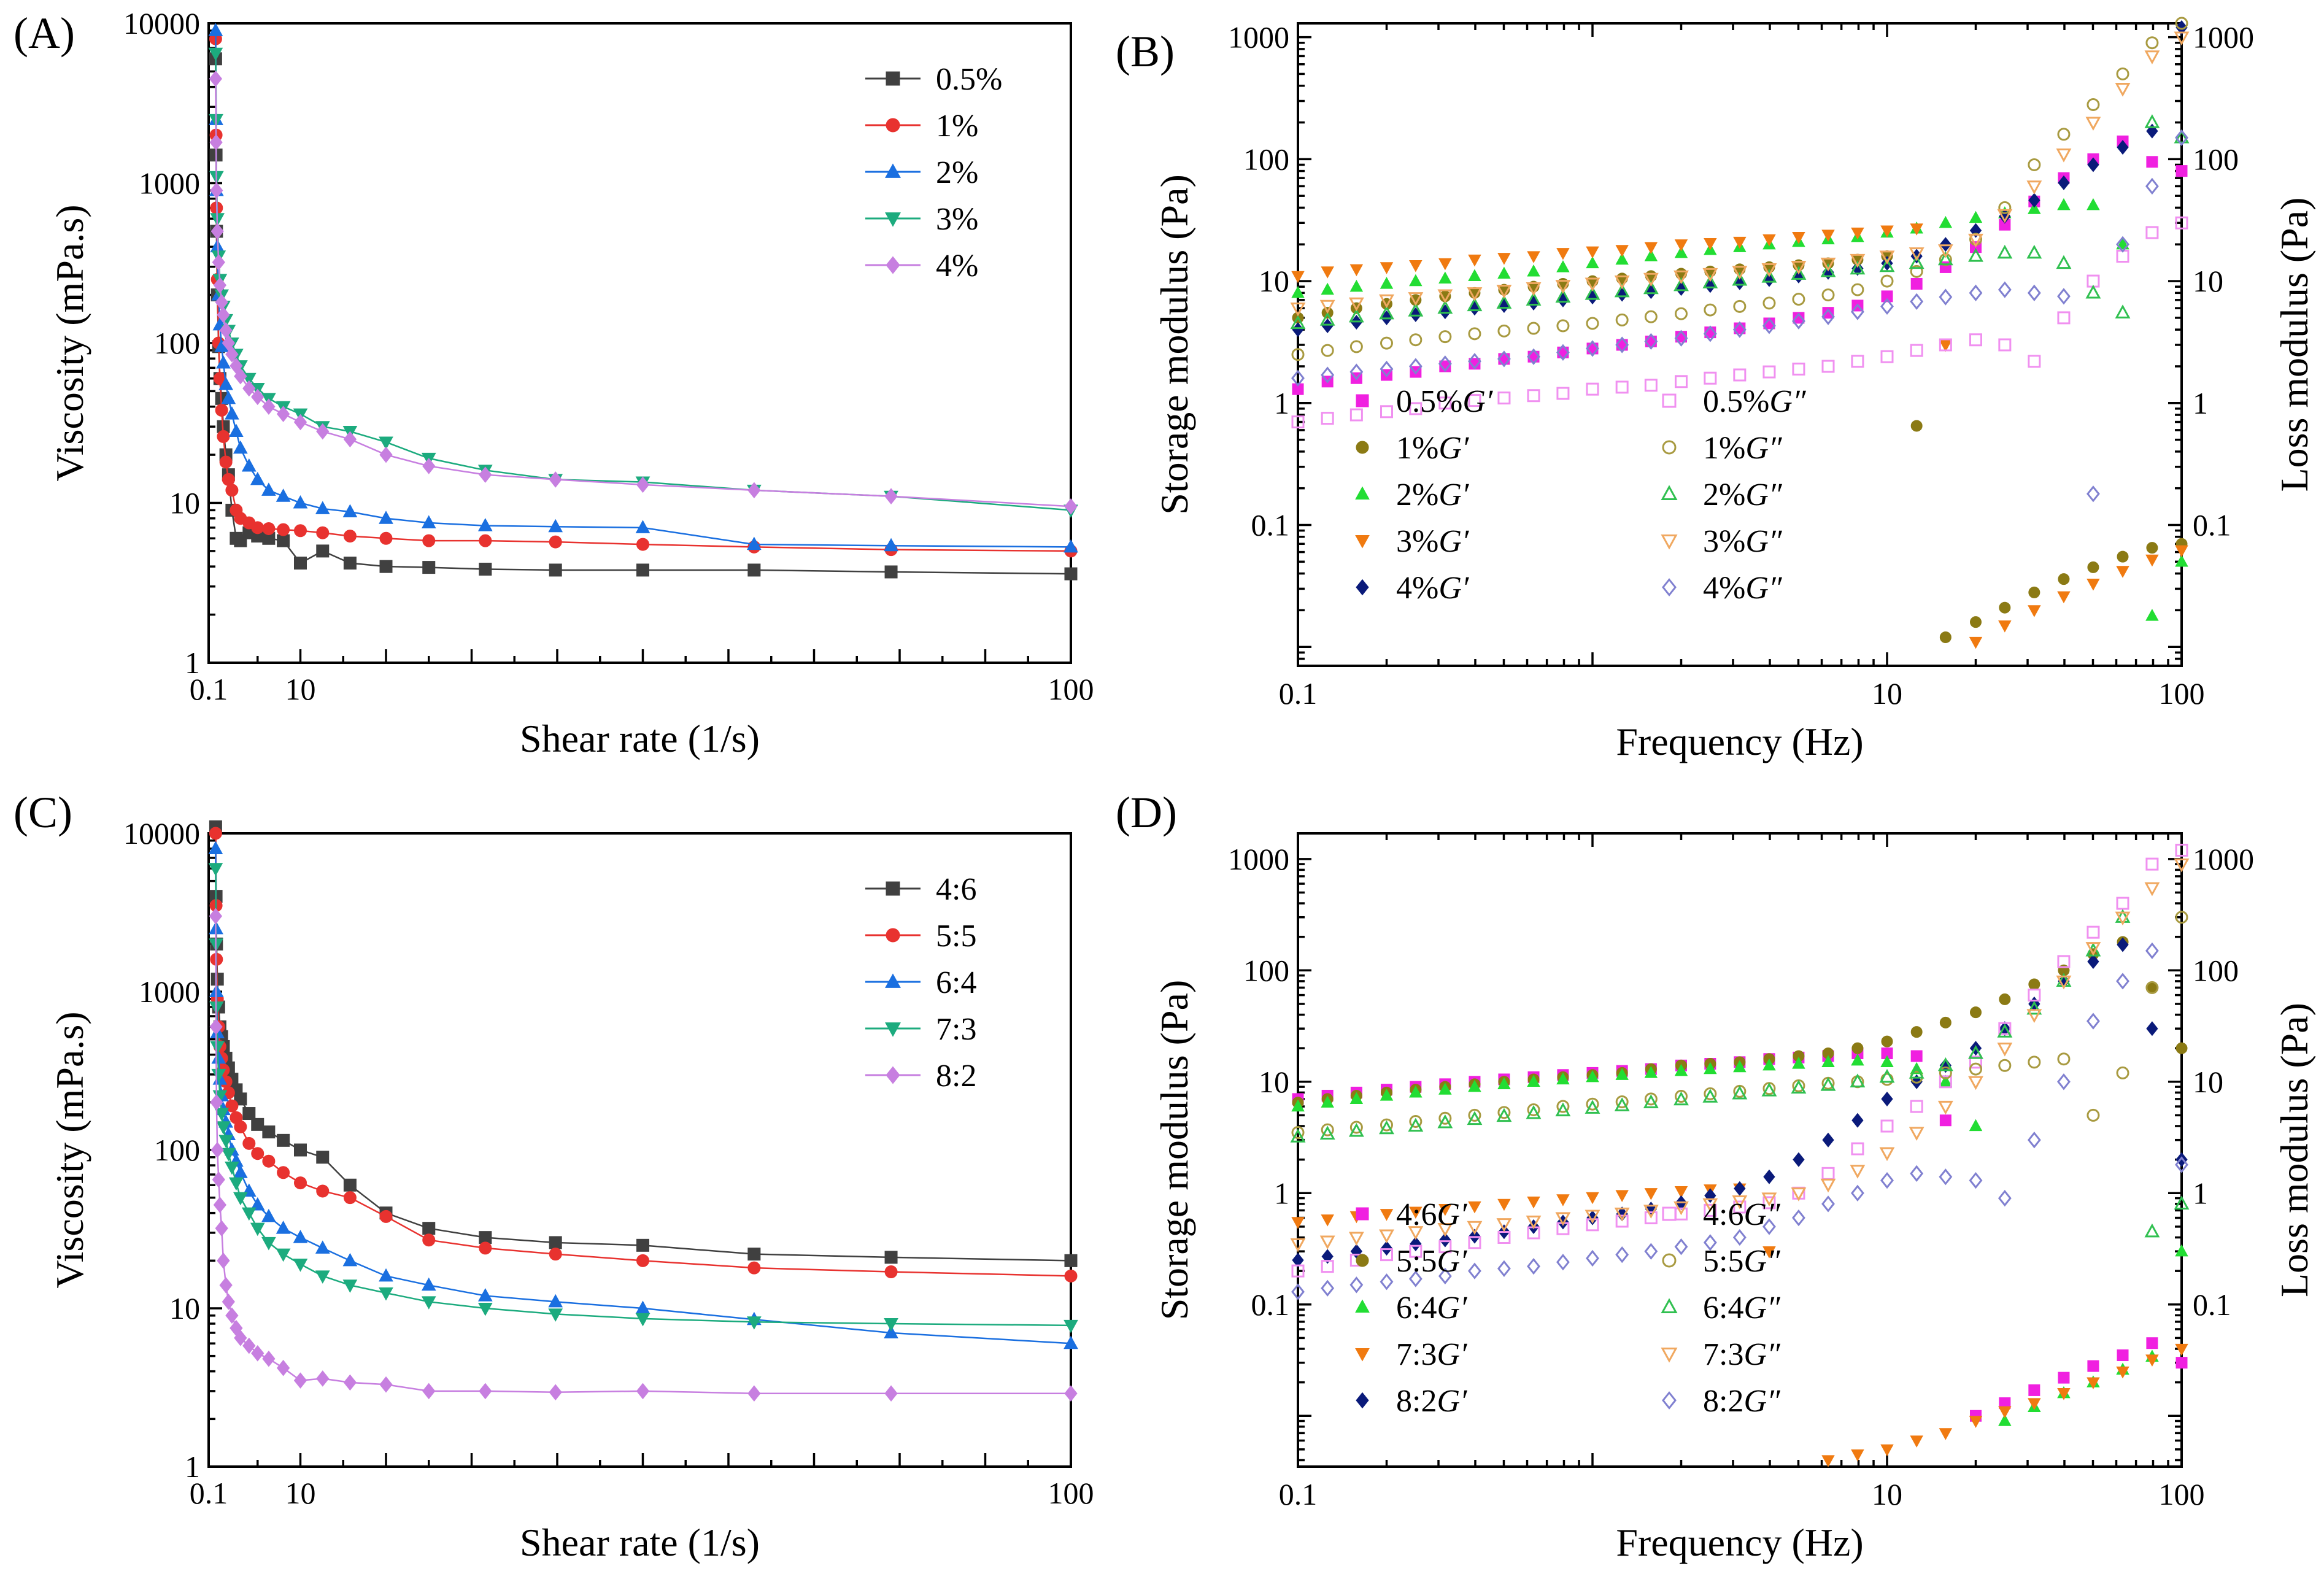 The width and height of the screenshot is (2324, 1582). I want to click on series-0.5%-G-double-prime, so click(1739, 322).